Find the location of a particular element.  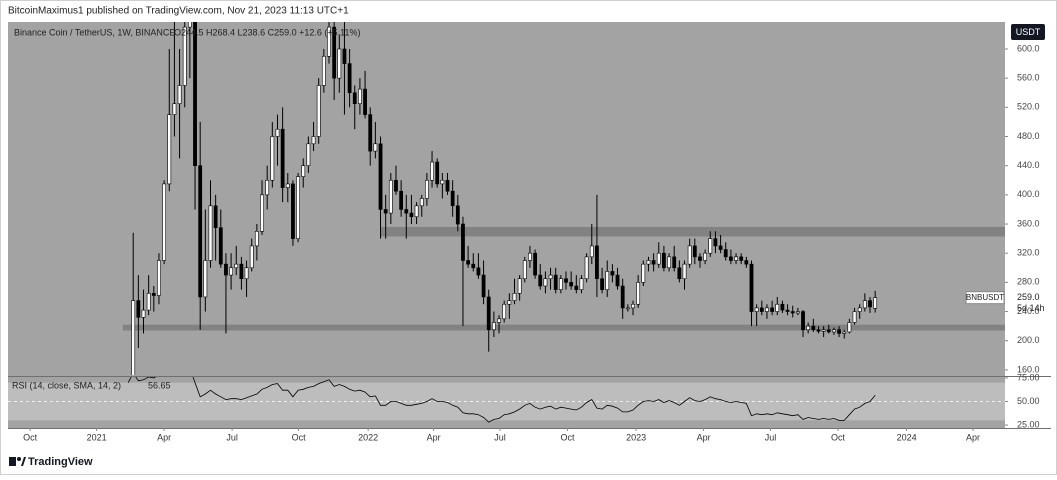

y-tick-label: 560.0 is located at coordinates (1028, 78).